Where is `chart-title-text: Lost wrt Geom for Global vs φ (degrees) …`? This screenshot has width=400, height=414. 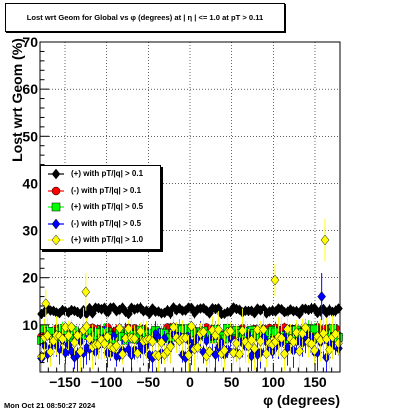 chart-title-text: Lost wrt Geom for Global vs φ (degrees) … is located at coordinates (145, 17).